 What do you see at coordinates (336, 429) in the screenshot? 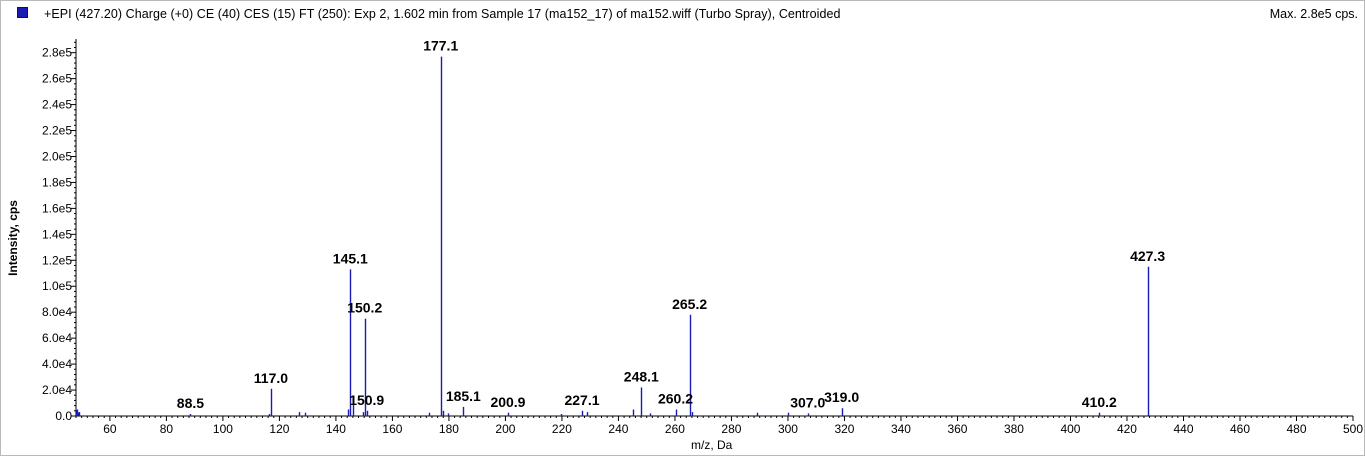
I see `x-tick-label: 140` at bounding box center [336, 429].